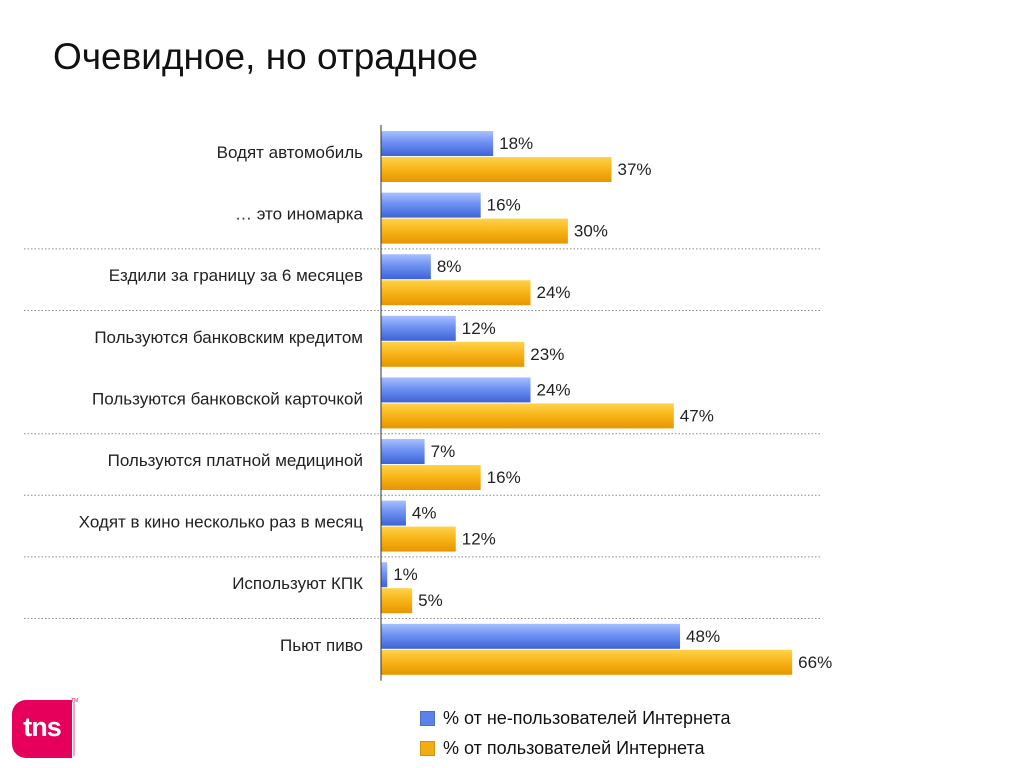  Describe the element at coordinates (479, 328) in the screenshot. I see `value-label-non-users: 12%` at that location.